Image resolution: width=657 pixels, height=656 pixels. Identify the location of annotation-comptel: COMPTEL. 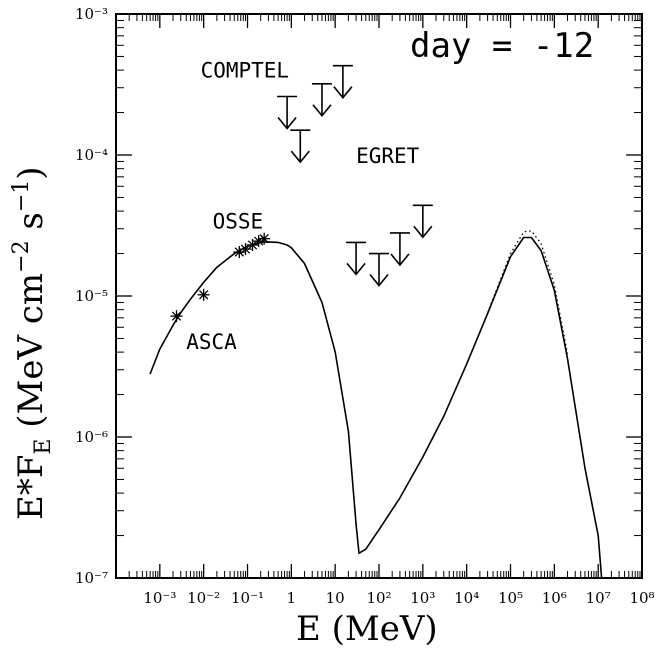
(245, 70).